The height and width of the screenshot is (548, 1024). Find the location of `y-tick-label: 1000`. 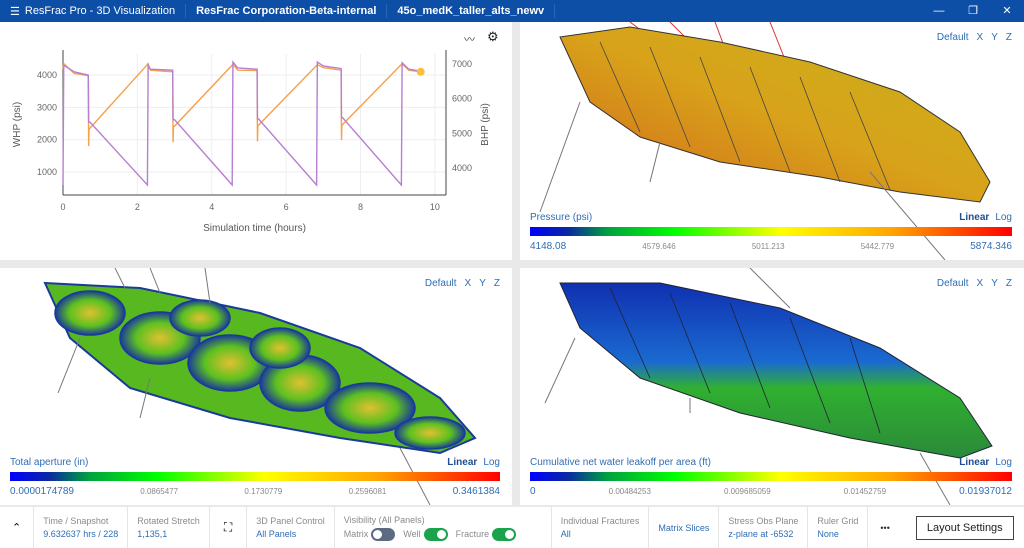

y-tick-label: 1000 is located at coordinates (47, 172).